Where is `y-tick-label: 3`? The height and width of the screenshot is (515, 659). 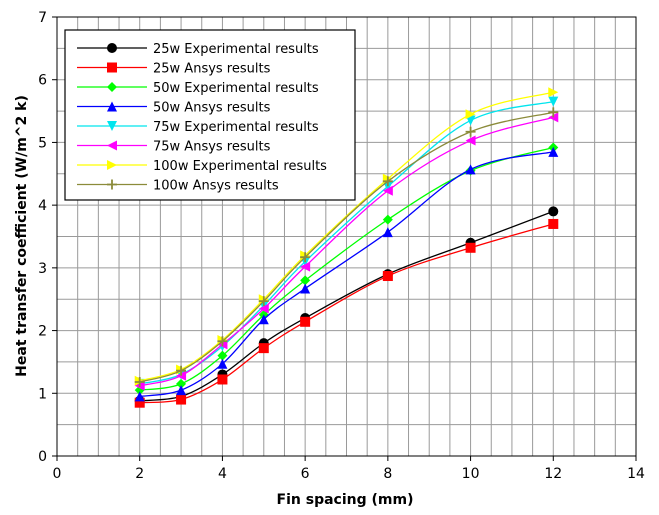 y-tick-label: 3 is located at coordinates (42, 269).